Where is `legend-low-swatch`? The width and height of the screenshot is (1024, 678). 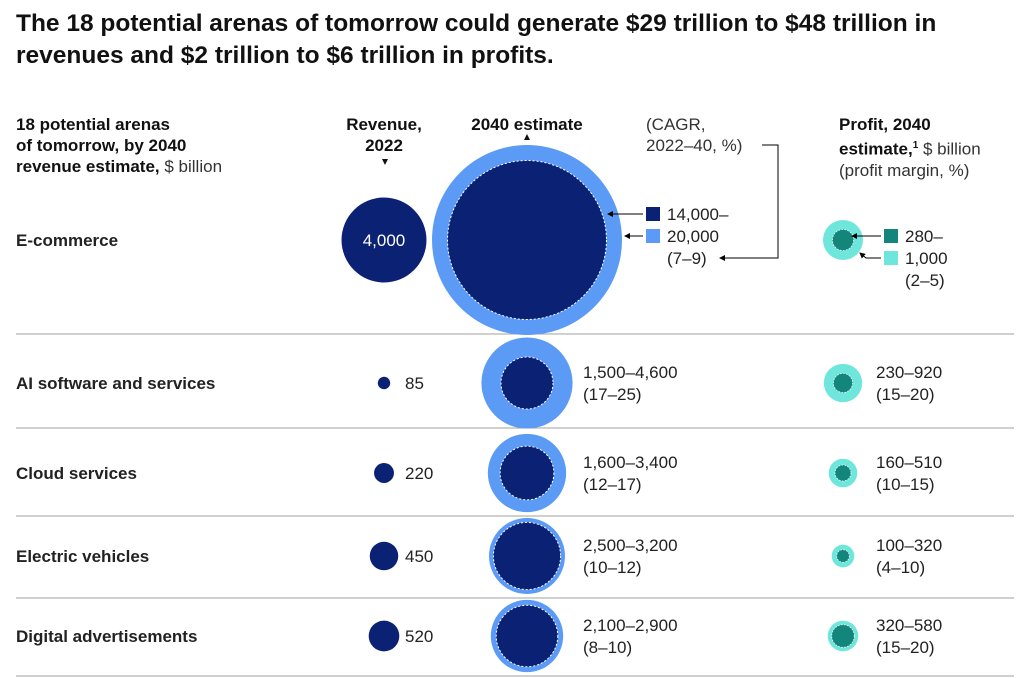
legend-low-swatch is located at coordinates (653, 214).